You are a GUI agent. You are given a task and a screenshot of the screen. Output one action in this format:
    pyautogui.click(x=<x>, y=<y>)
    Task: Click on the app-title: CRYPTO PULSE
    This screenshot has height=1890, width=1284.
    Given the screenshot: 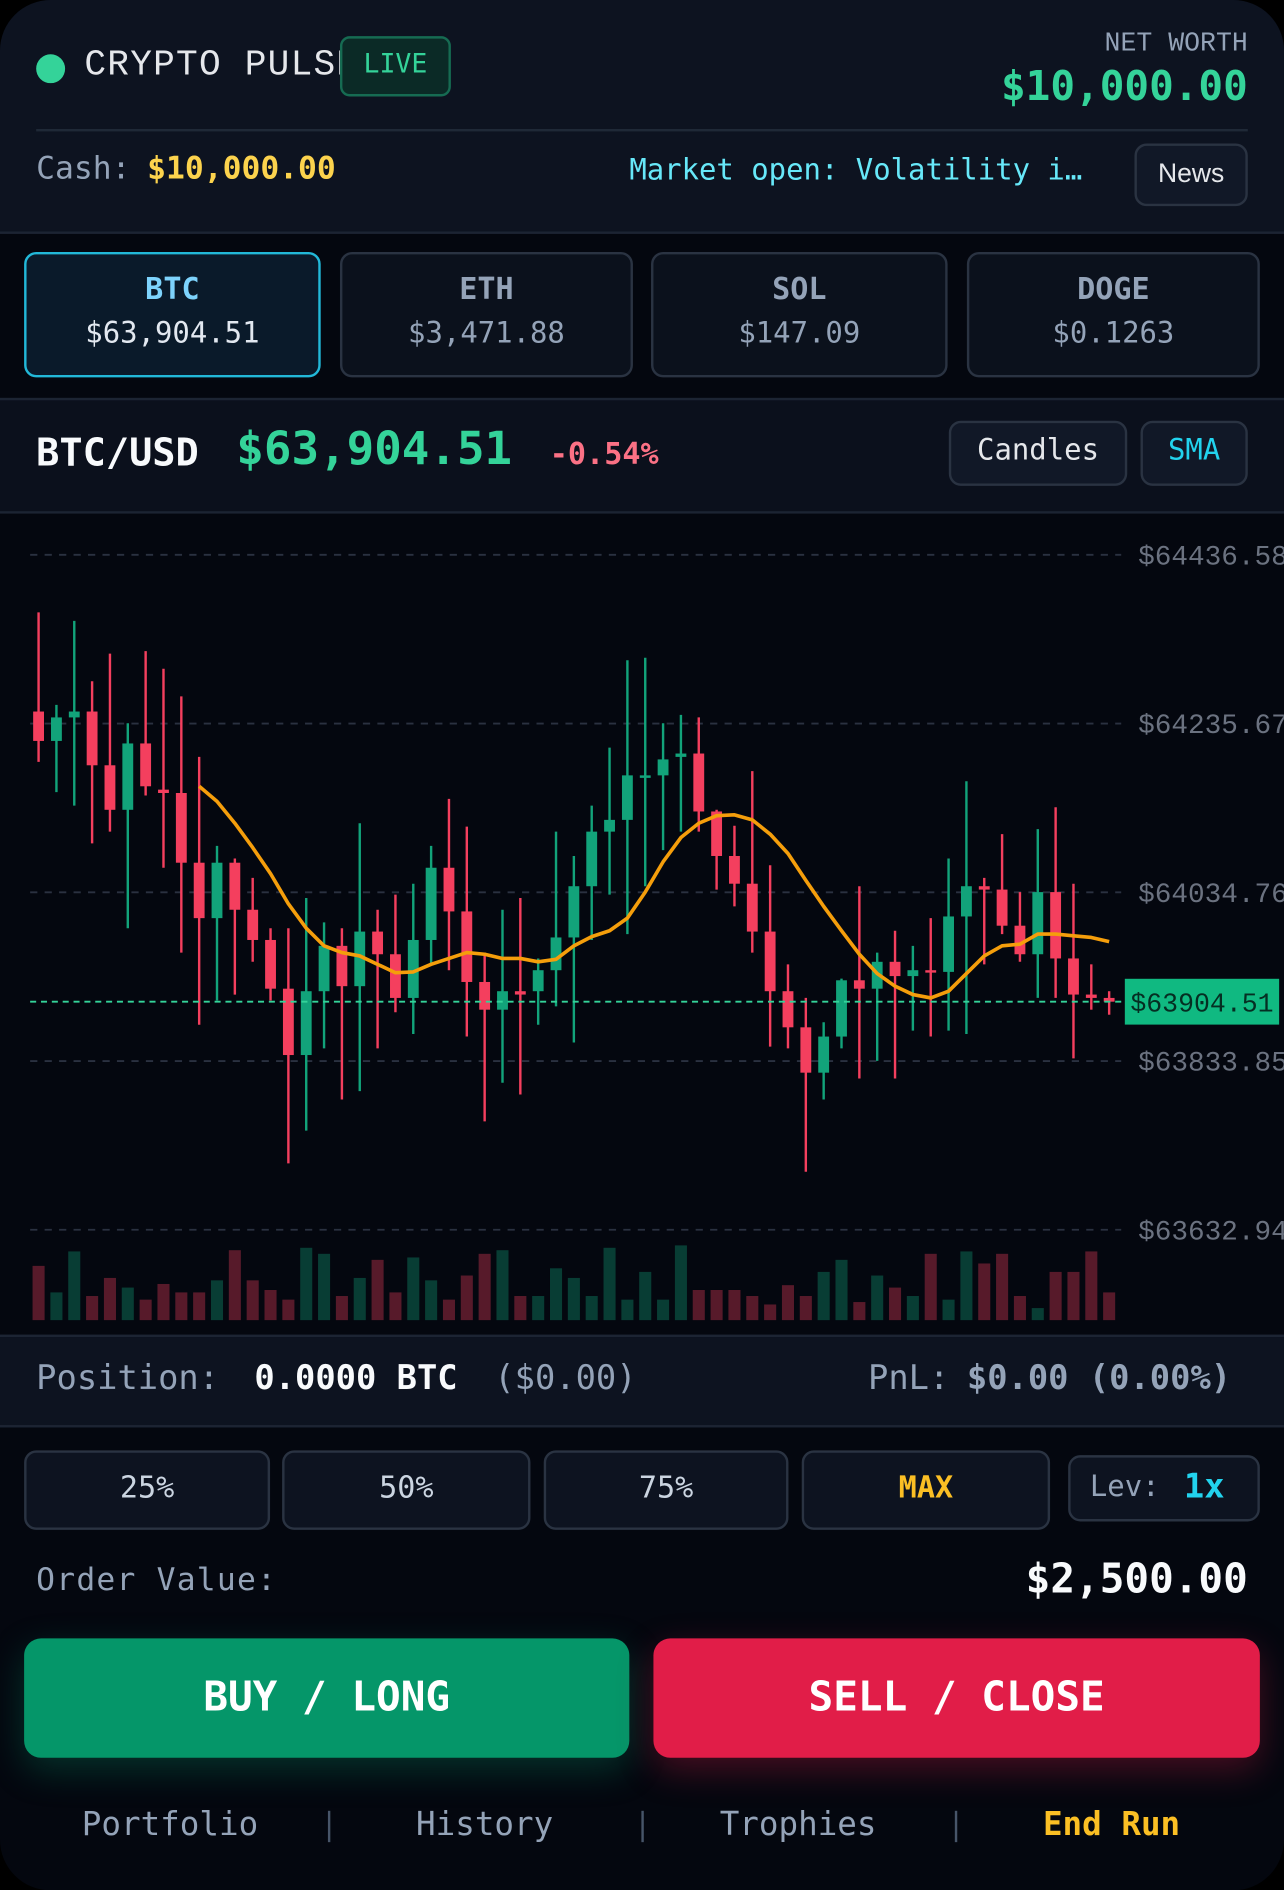 What is the action you would take?
    pyautogui.click(x=222, y=66)
    